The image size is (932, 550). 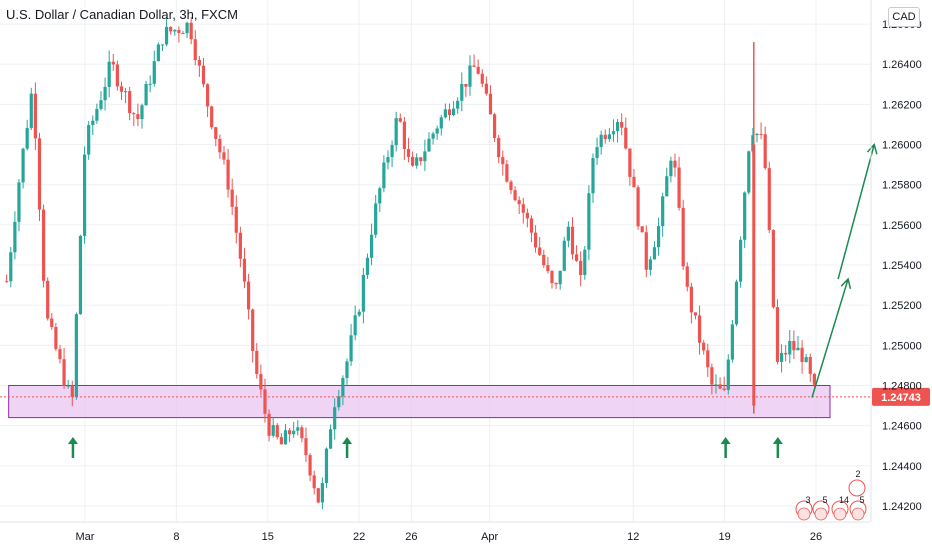 What do you see at coordinates (857, 488) in the screenshot?
I see `event-badge` at bounding box center [857, 488].